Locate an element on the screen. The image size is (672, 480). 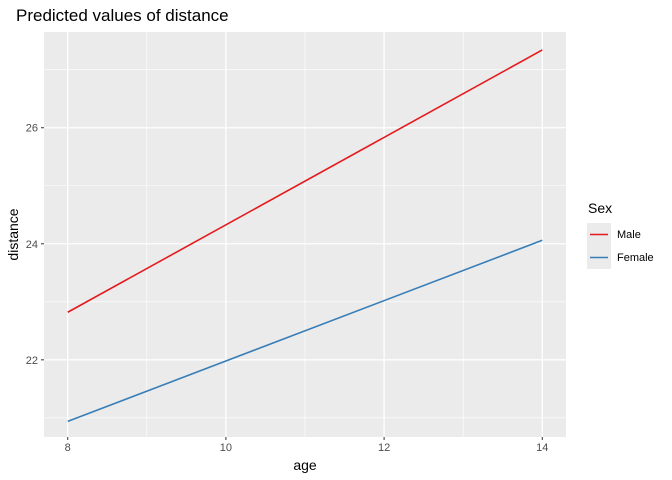
legend-label-male: Male is located at coordinates (629, 235).